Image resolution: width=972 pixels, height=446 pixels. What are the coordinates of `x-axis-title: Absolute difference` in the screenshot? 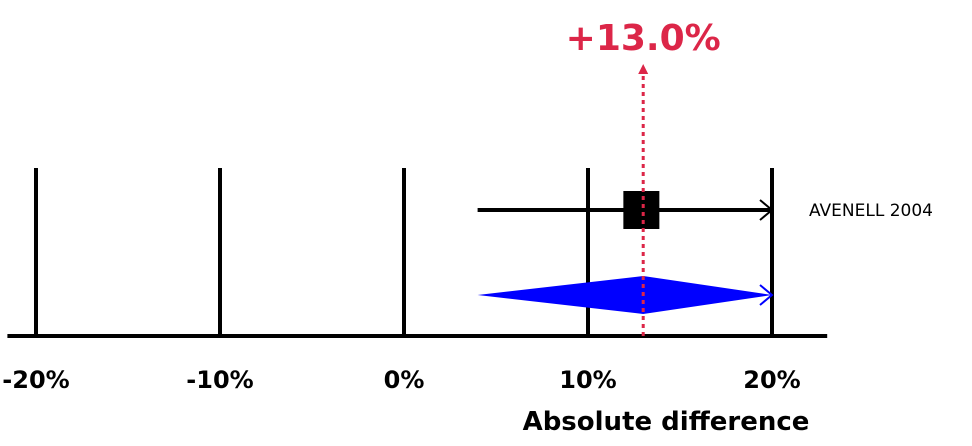 It's located at (666, 422).